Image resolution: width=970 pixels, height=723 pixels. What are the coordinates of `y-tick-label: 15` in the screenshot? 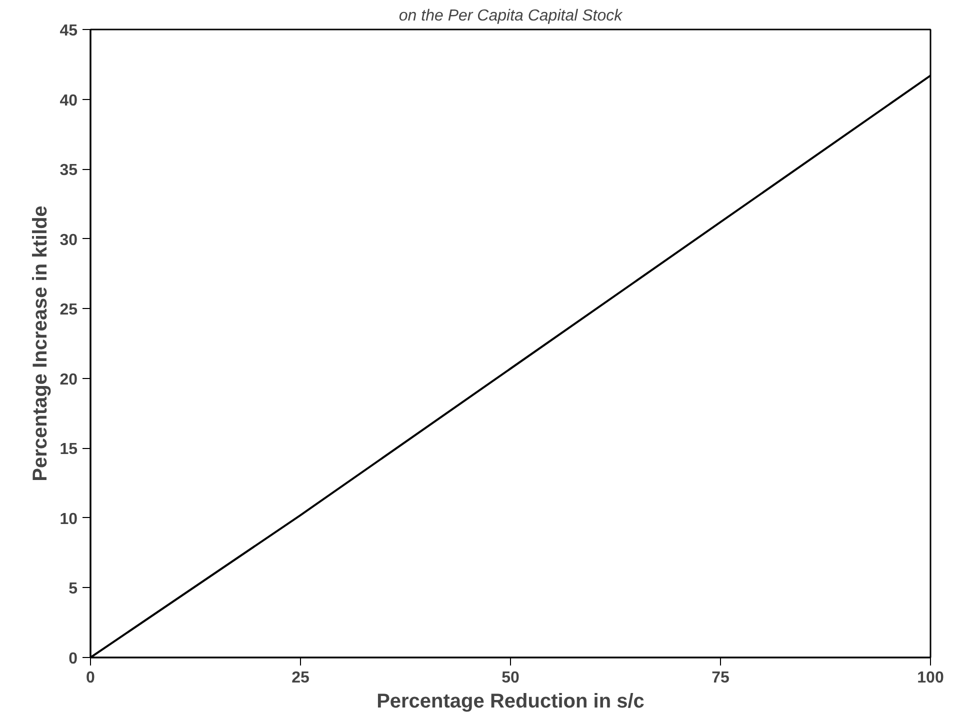 It's located at (69, 449).